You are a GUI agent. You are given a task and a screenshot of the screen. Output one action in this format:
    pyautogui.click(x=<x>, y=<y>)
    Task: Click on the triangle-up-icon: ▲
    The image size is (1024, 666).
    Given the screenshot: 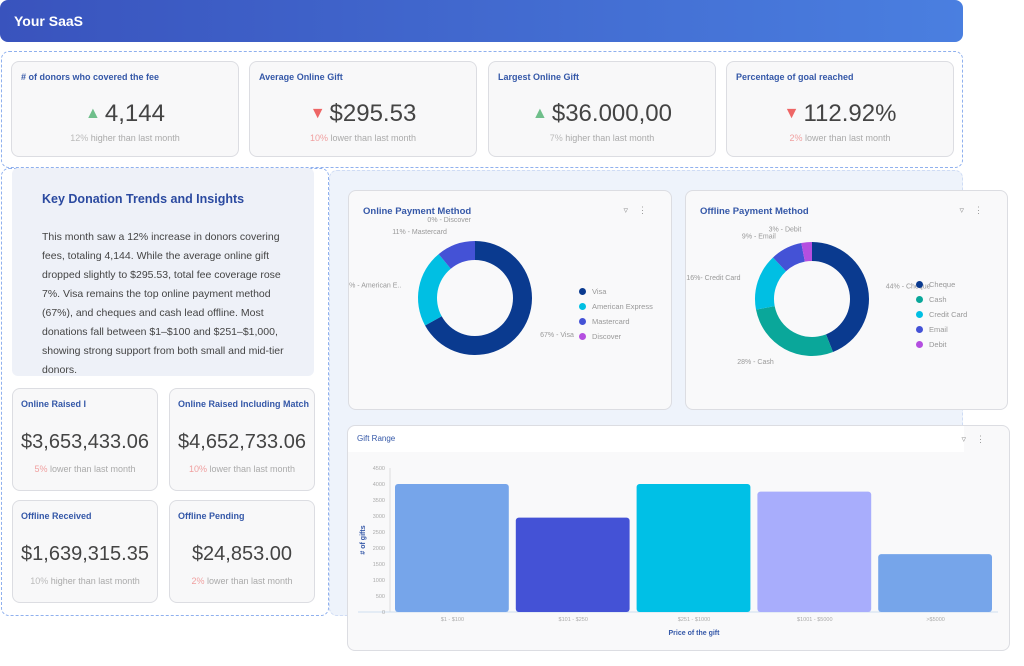 What is the action you would take?
    pyautogui.click(x=93, y=113)
    